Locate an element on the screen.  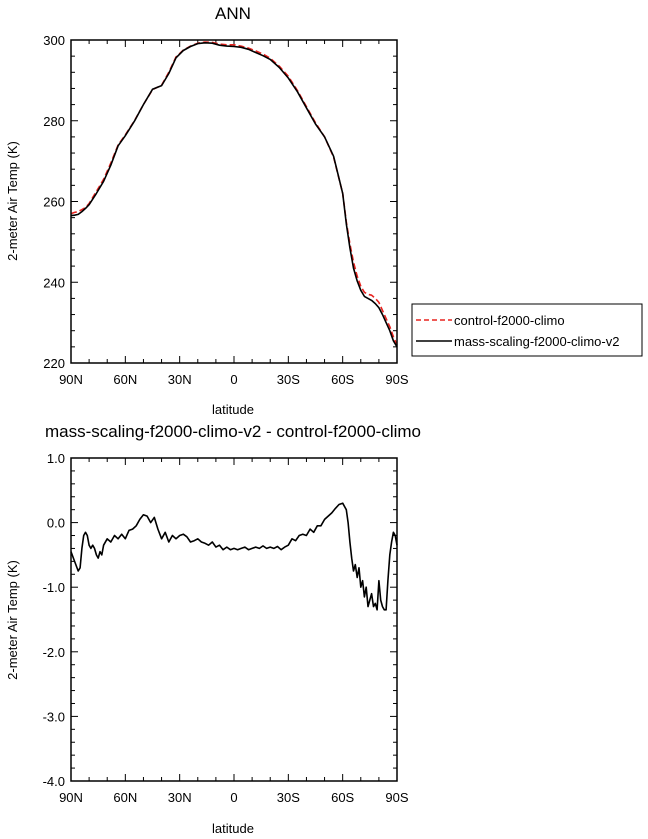
legend-label-control: control-f2000-climo is located at coordinates (509, 320).